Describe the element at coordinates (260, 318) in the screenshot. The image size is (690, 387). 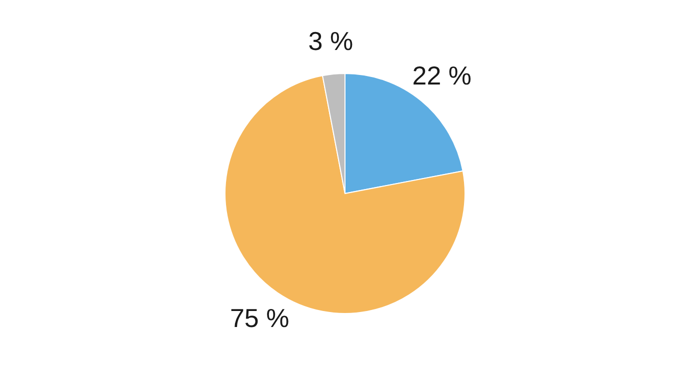
I see `data-label: 75 %` at that location.